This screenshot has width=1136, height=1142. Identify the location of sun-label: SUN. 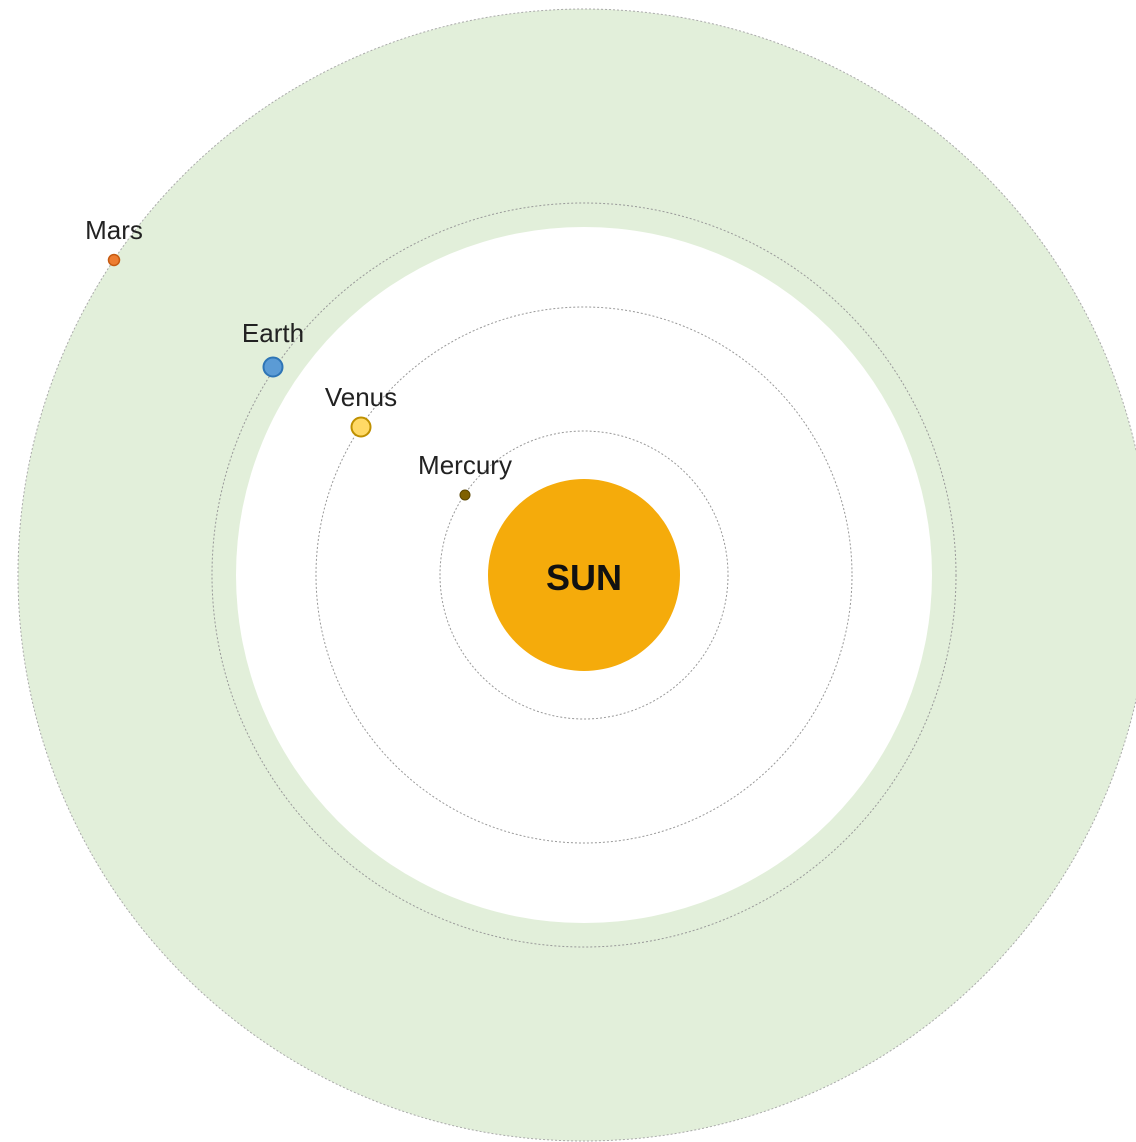
(584, 577).